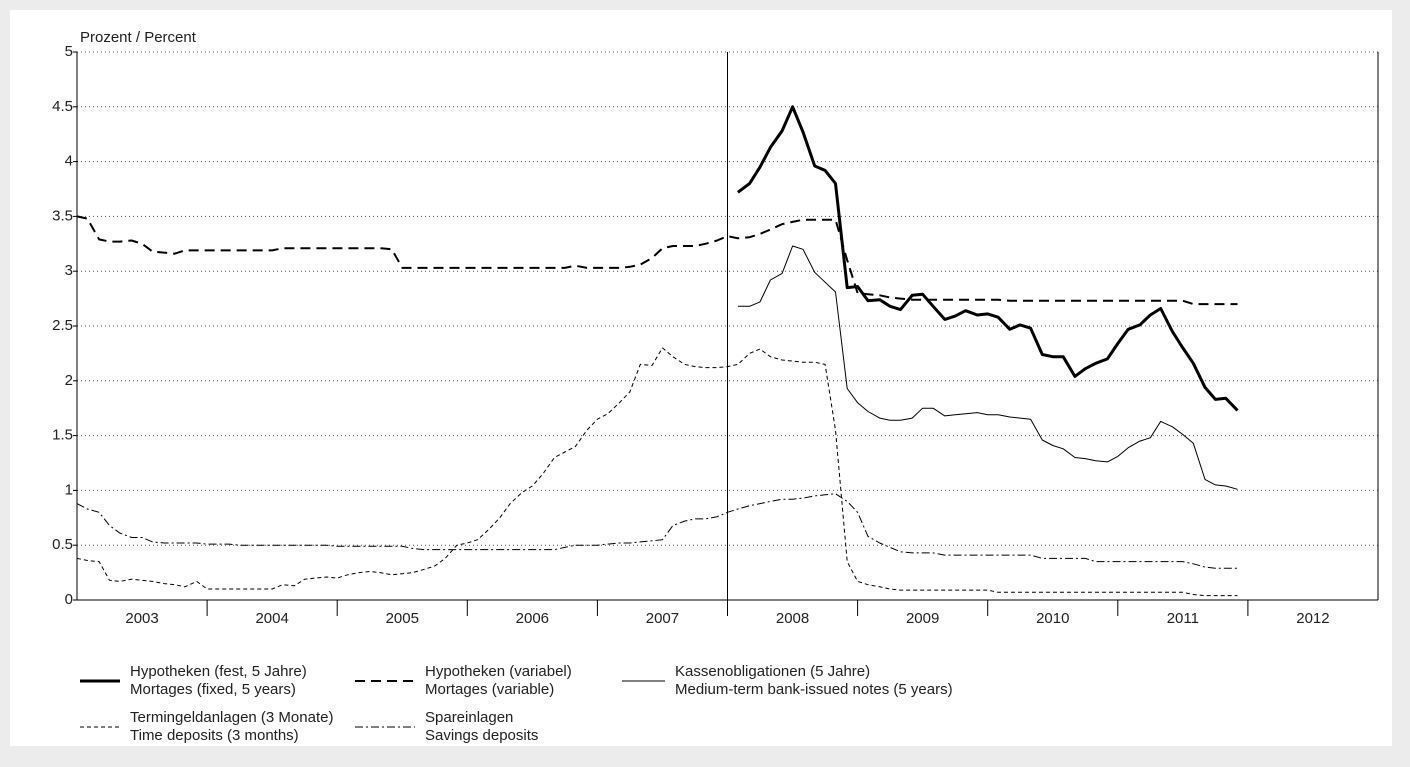 The height and width of the screenshot is (767, 1410). I want to click on x-tick-label: 2008, so click(792, 618).